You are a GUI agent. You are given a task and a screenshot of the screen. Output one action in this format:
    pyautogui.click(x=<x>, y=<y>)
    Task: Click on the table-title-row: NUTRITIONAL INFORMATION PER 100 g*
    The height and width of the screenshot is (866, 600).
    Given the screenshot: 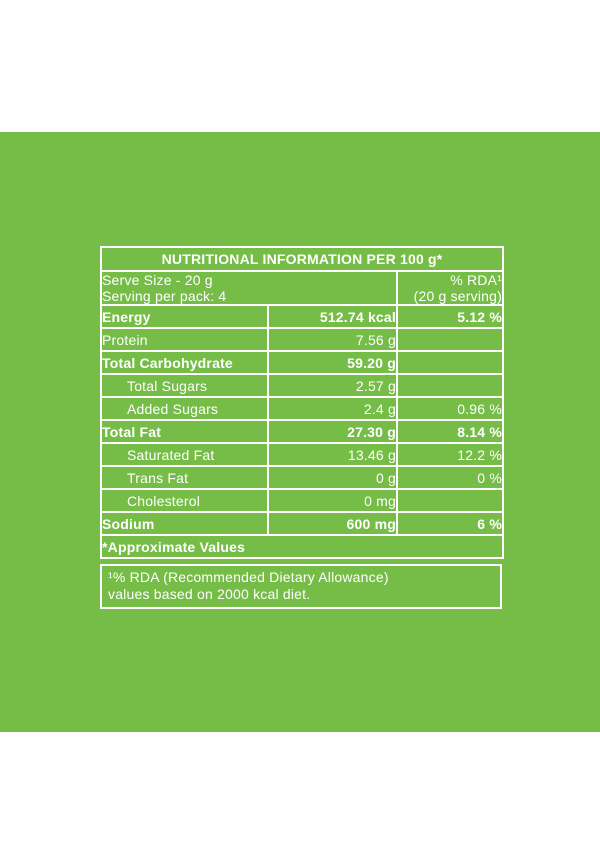 What is the action you would take?
    pyautogui.click(x=302, y=259)
    